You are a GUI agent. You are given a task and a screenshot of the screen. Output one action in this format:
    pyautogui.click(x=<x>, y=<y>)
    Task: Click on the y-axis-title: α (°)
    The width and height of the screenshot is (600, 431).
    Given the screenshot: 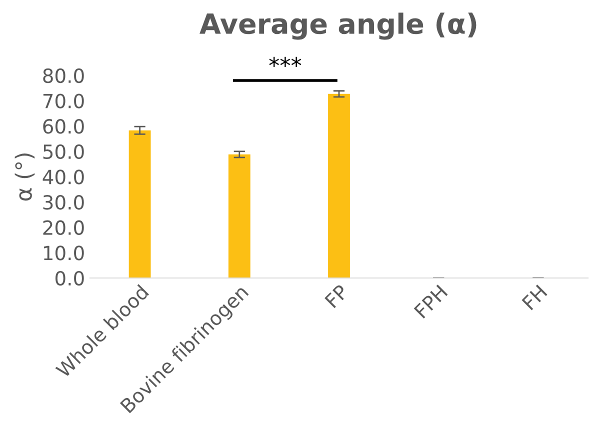 What is the action you would take?
    pyautogui.click(x=24, y=177)
    